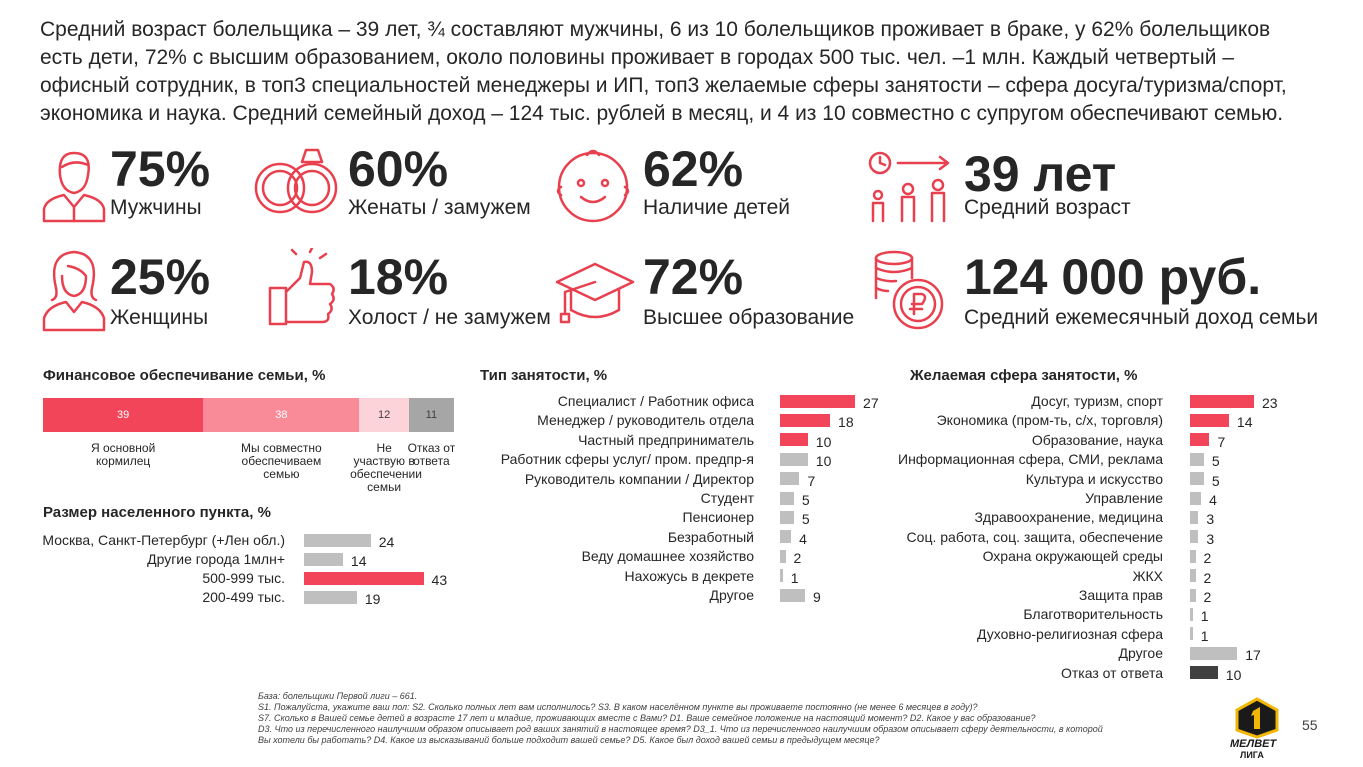 The width and height of the screenshot is (1363, 767). I want to click on stat-label: Мужчины, so click(156, 207).